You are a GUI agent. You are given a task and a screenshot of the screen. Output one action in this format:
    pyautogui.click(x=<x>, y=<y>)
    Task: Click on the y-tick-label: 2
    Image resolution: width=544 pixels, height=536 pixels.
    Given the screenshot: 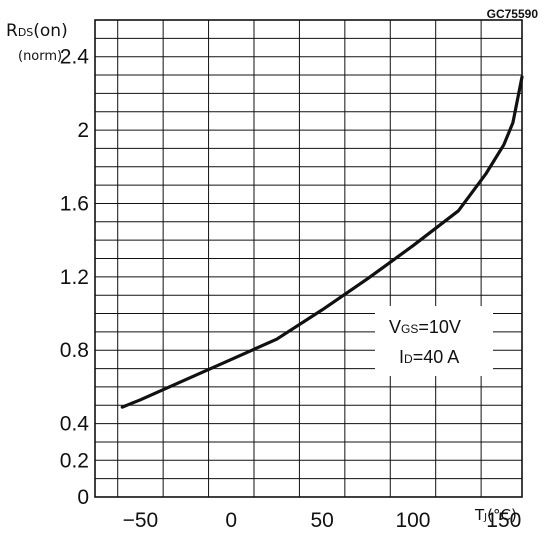 What is the action you would take?
    pyautogui.click(x=83, y=130)
    